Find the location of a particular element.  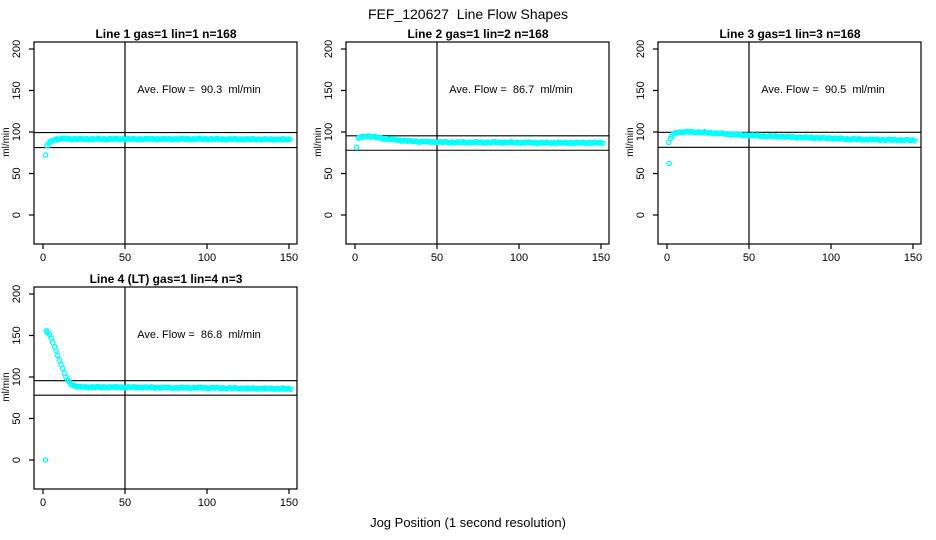

ave-flow-annotation: Ave. Flow = 90.3 ml/min is located at coordinates (199, 90).